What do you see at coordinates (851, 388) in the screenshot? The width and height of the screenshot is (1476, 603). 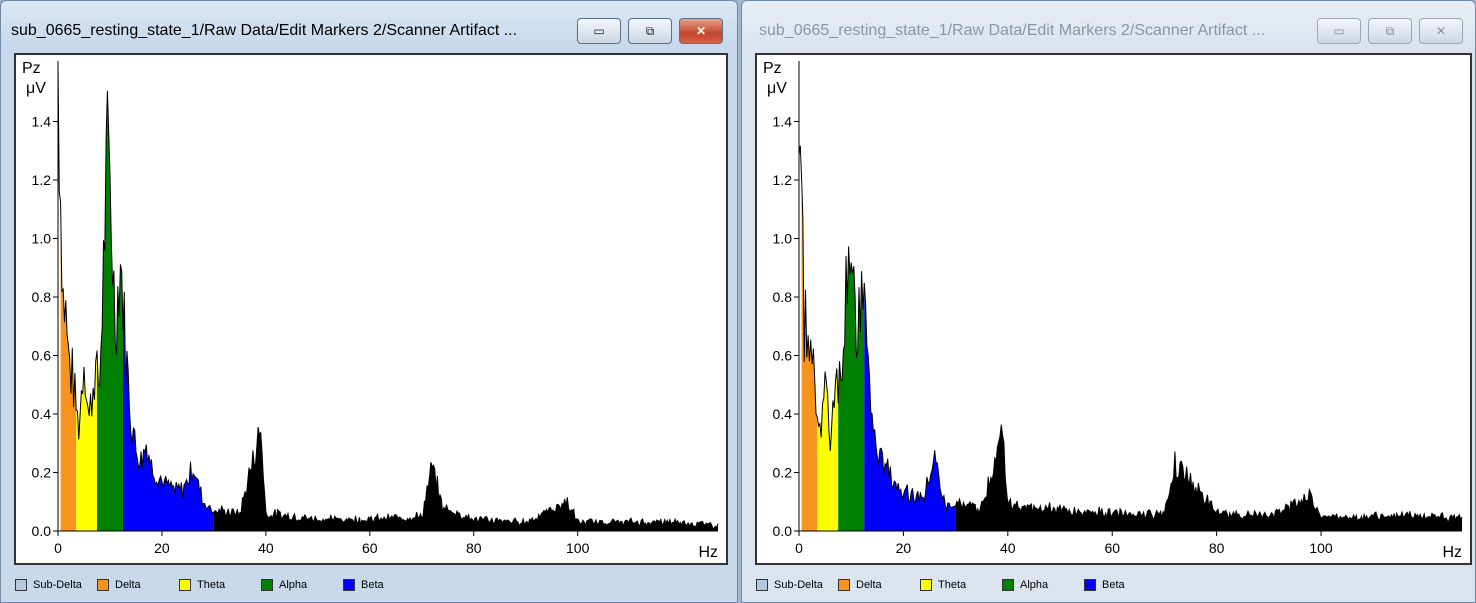 I see `band-alpha` at bounding box center [851, 388].